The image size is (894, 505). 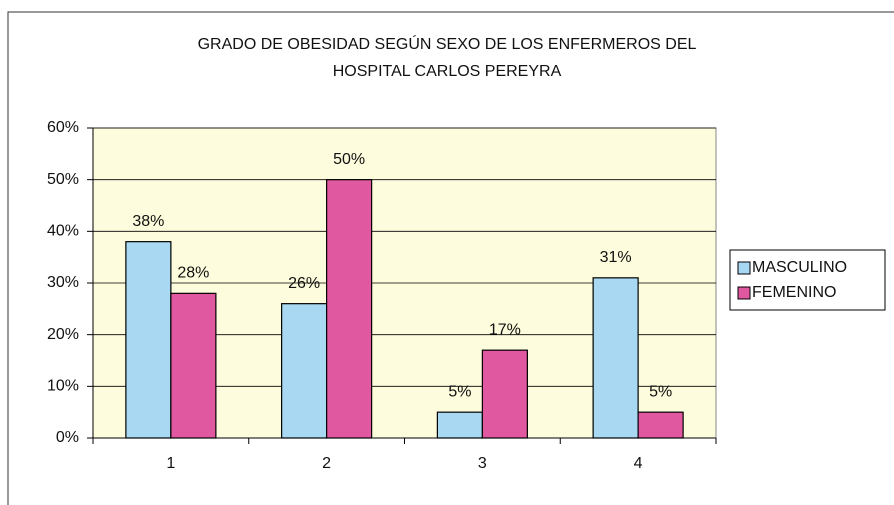 I want to click on y-tick-label: 10%, so click(x=63, y=386).